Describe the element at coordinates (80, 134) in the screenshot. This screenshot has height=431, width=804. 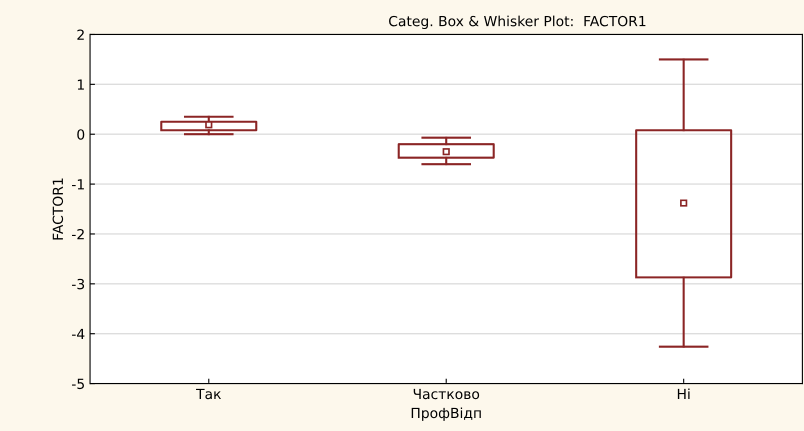
I see `y-tick-label: 0` at that location.